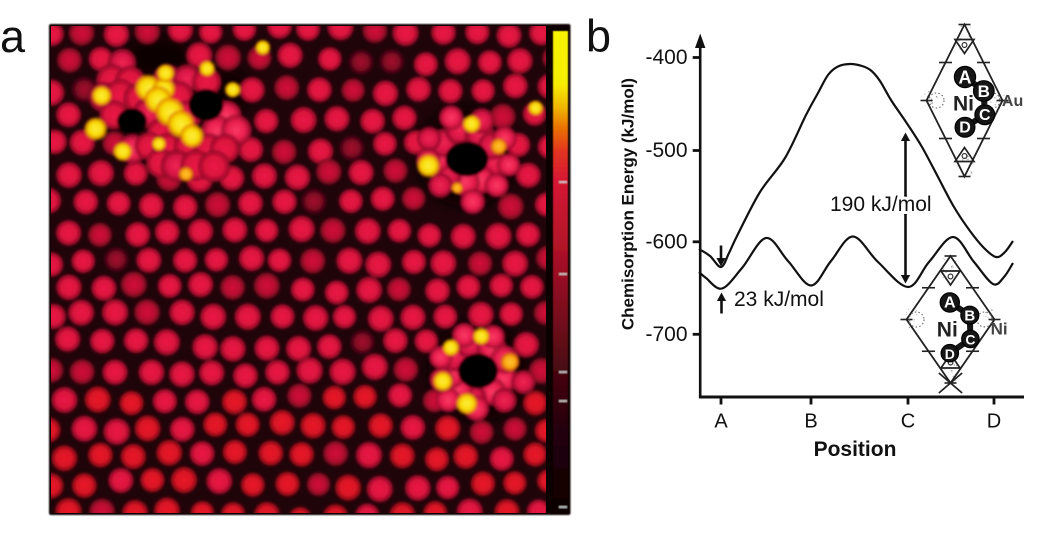 This screenshot has width=1051, height=536. I want to click on svg-text: 190 kJ/mol, so click(881, 204).